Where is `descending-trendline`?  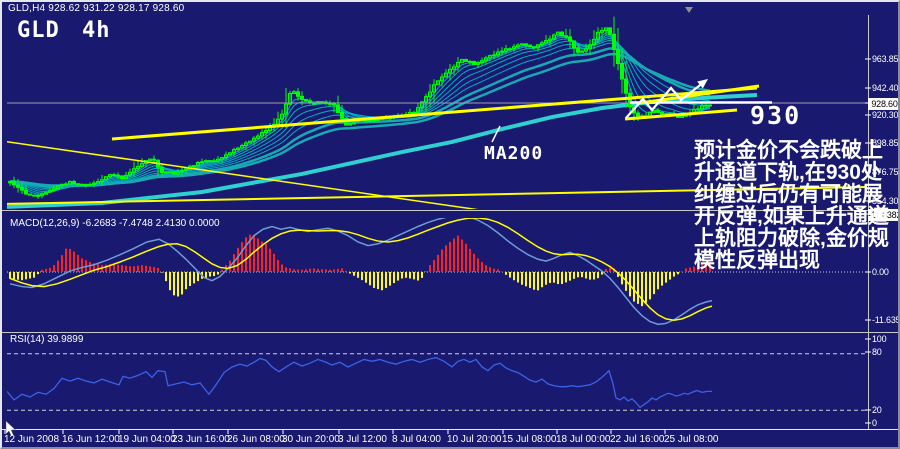 descending-trendline is located at coordinates (243, 174).